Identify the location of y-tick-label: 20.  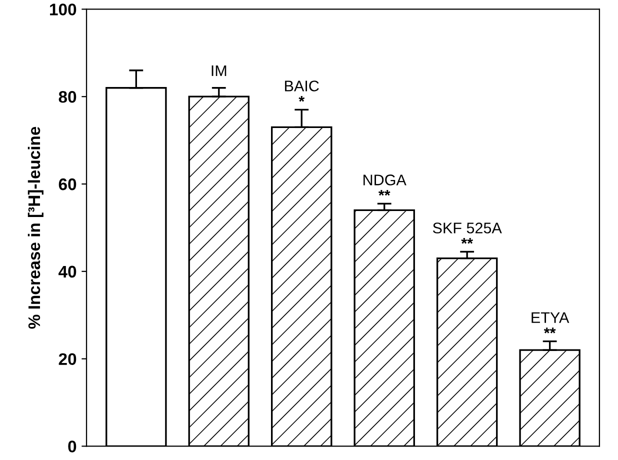
(67, 359).